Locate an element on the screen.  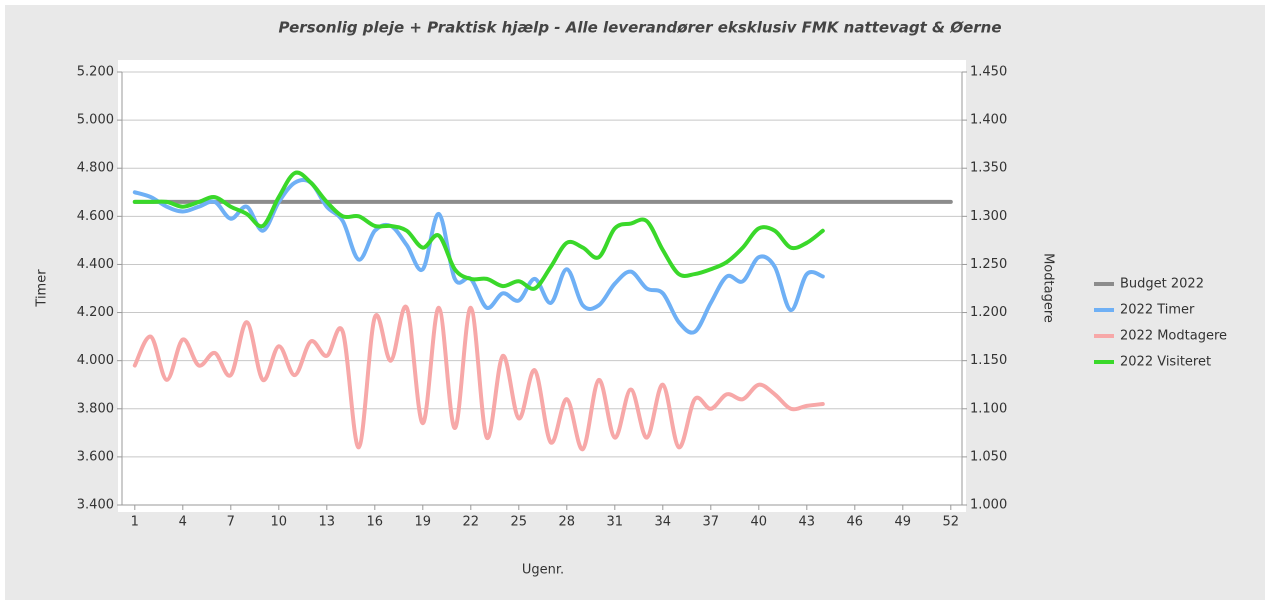
y2-axis-title: Modtagere is located at coordinates (1048, 288).